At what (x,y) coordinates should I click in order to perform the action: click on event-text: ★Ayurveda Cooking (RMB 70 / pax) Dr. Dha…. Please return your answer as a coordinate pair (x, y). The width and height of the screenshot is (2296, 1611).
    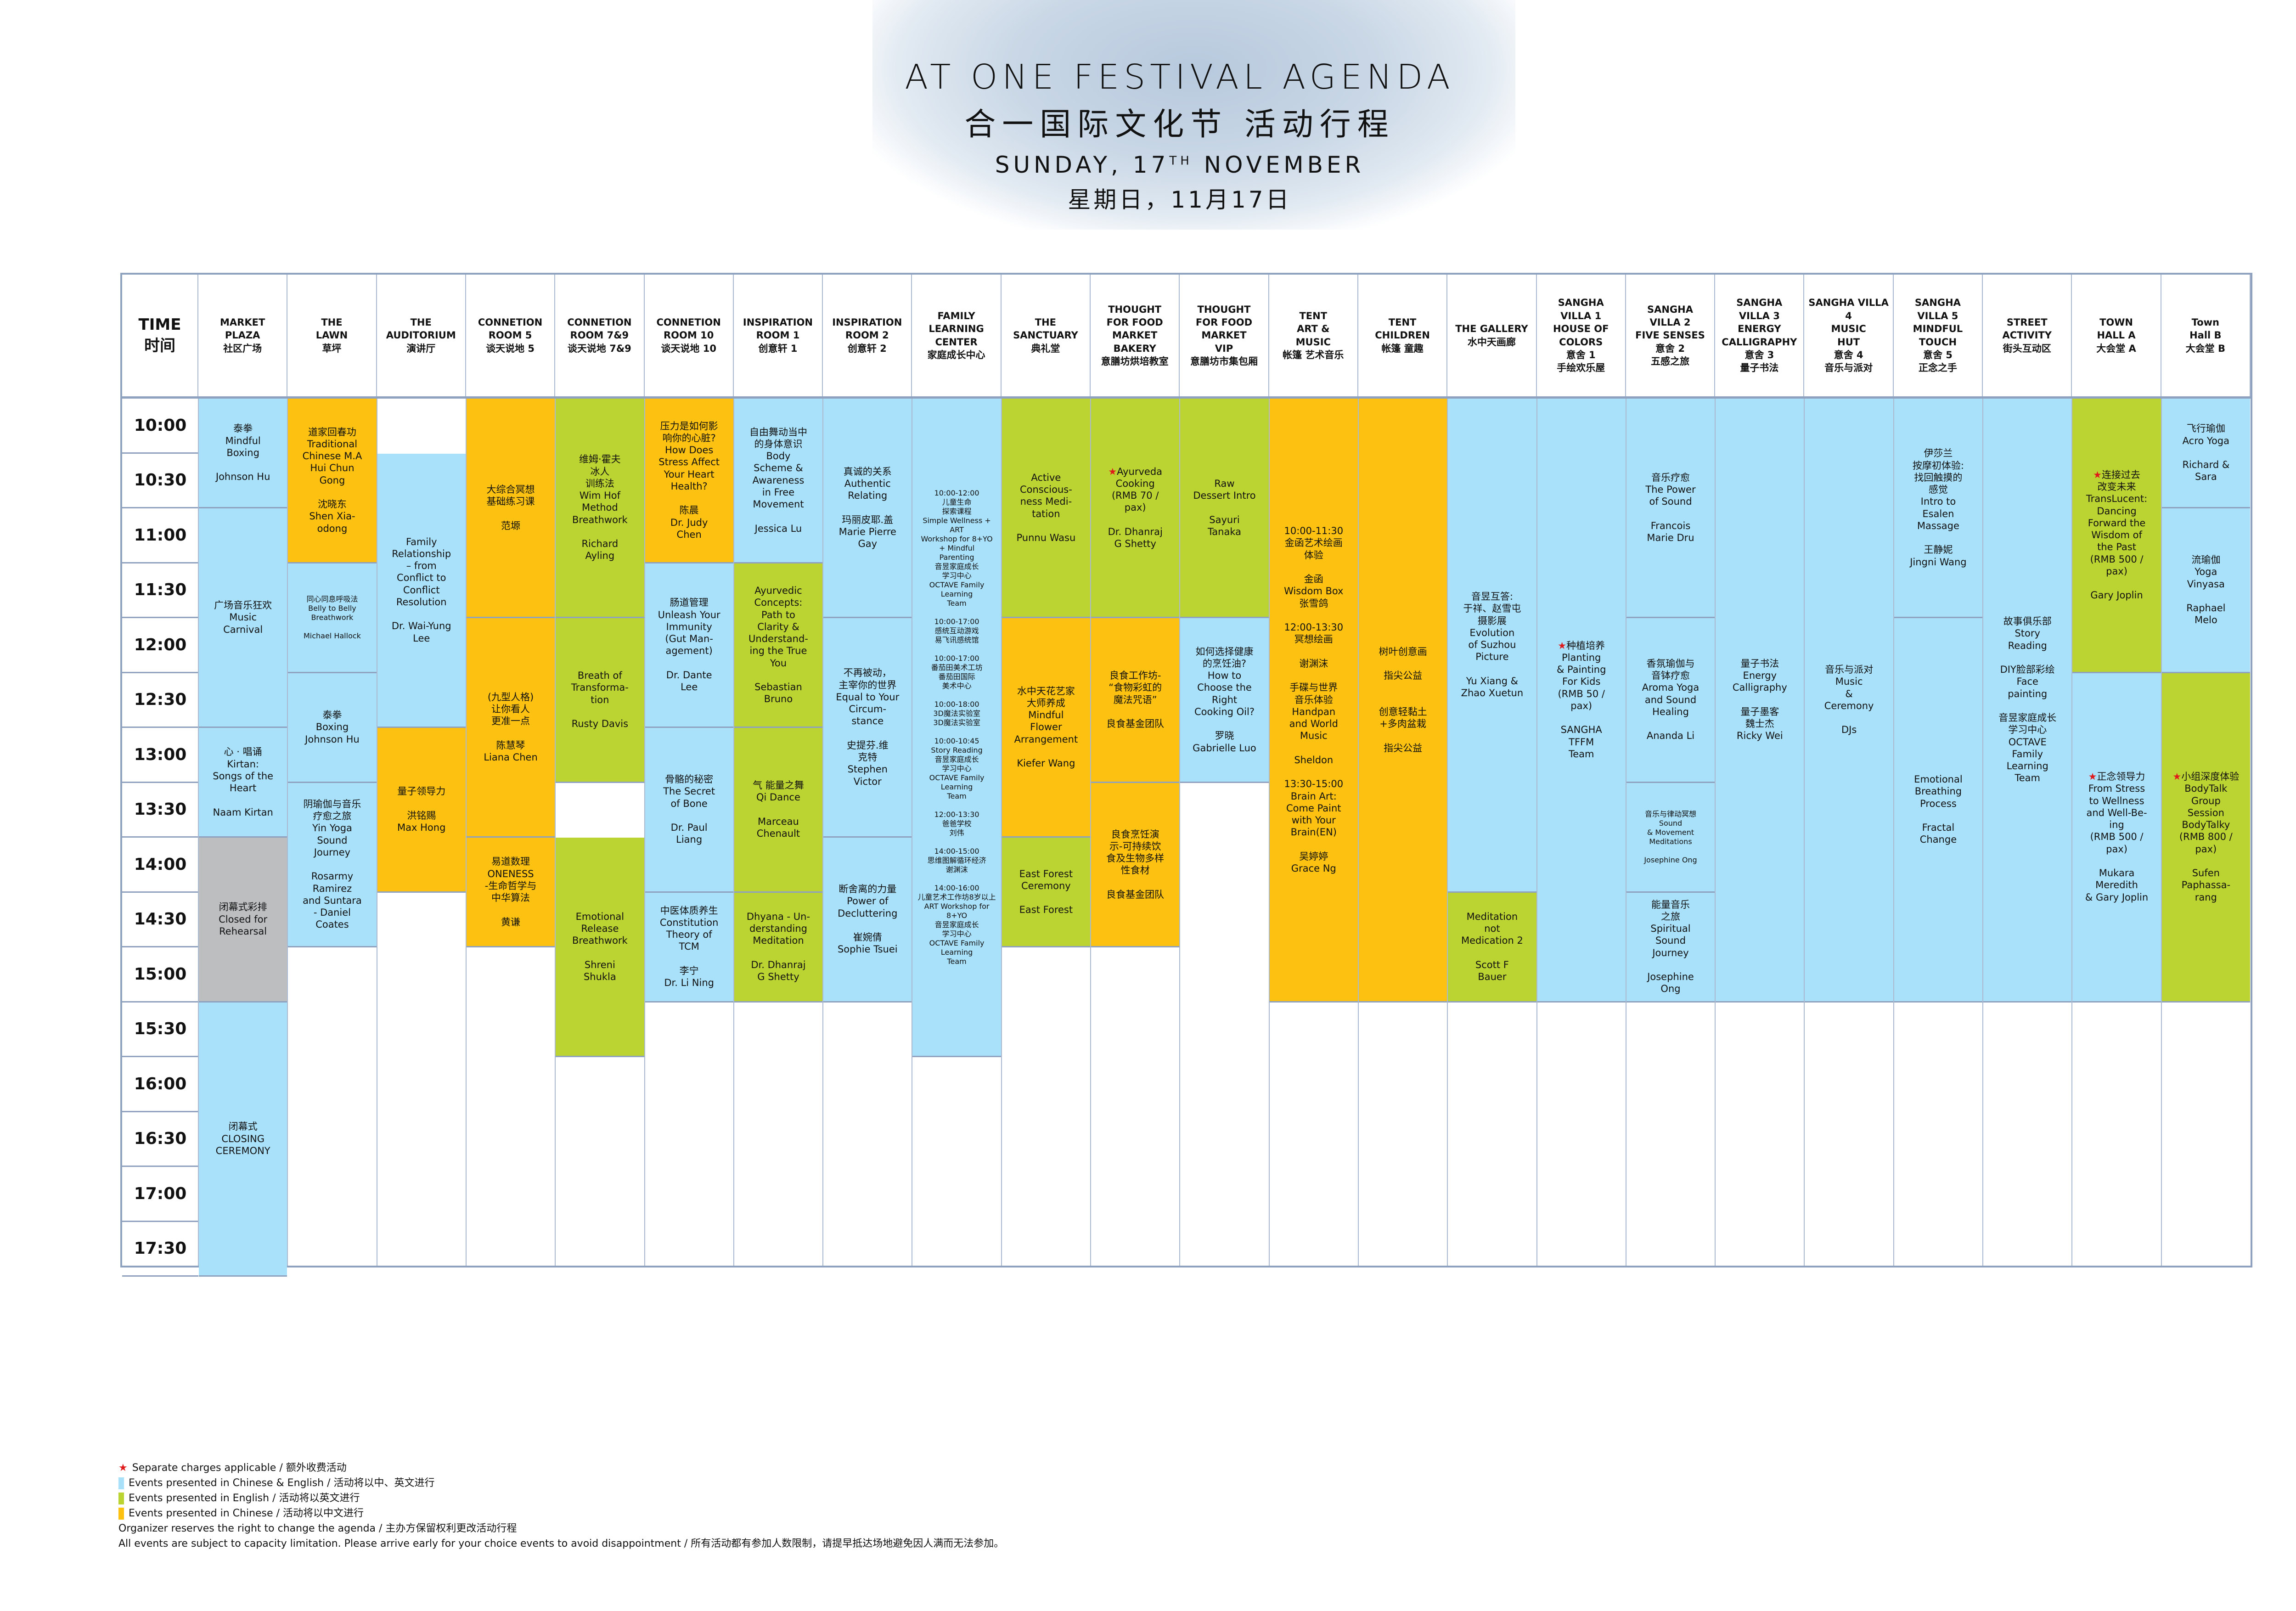
    Looking at the image, I should click on (1135, 508).